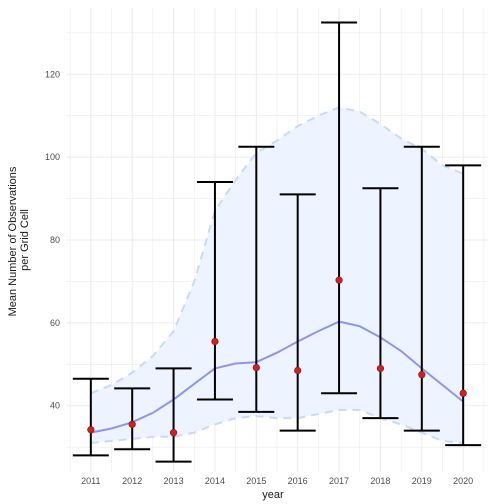 This screenshot has width=504, height=504. Describe the element at coordinates (132, 481) in the screenshot. I see `x-tick-label: 2012` at that location.